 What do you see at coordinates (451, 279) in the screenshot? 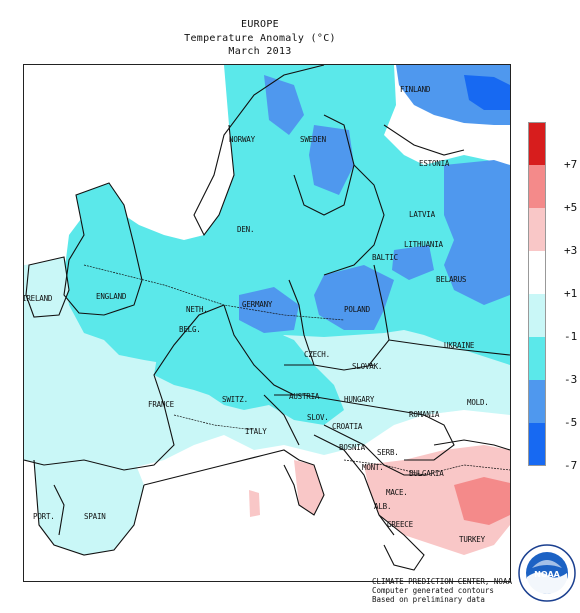
I see `country-label: BELARUS` at bounding box center [451, 279].